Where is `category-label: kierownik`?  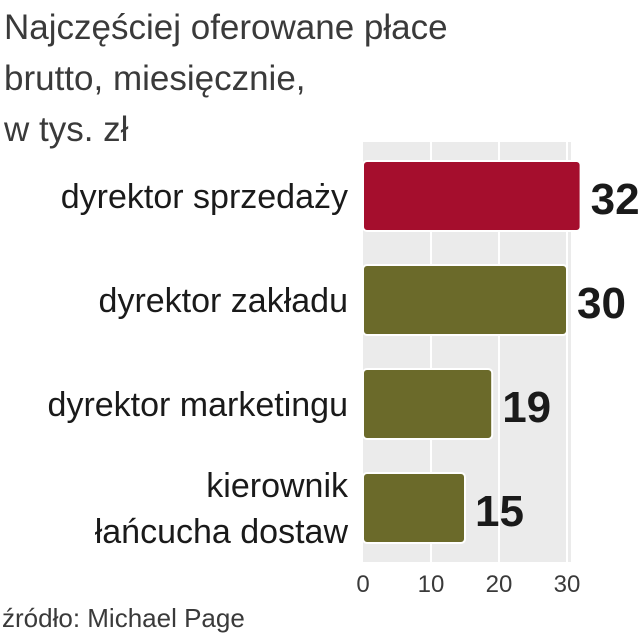
category-label: kierownik is located at coordinates (277, 486).